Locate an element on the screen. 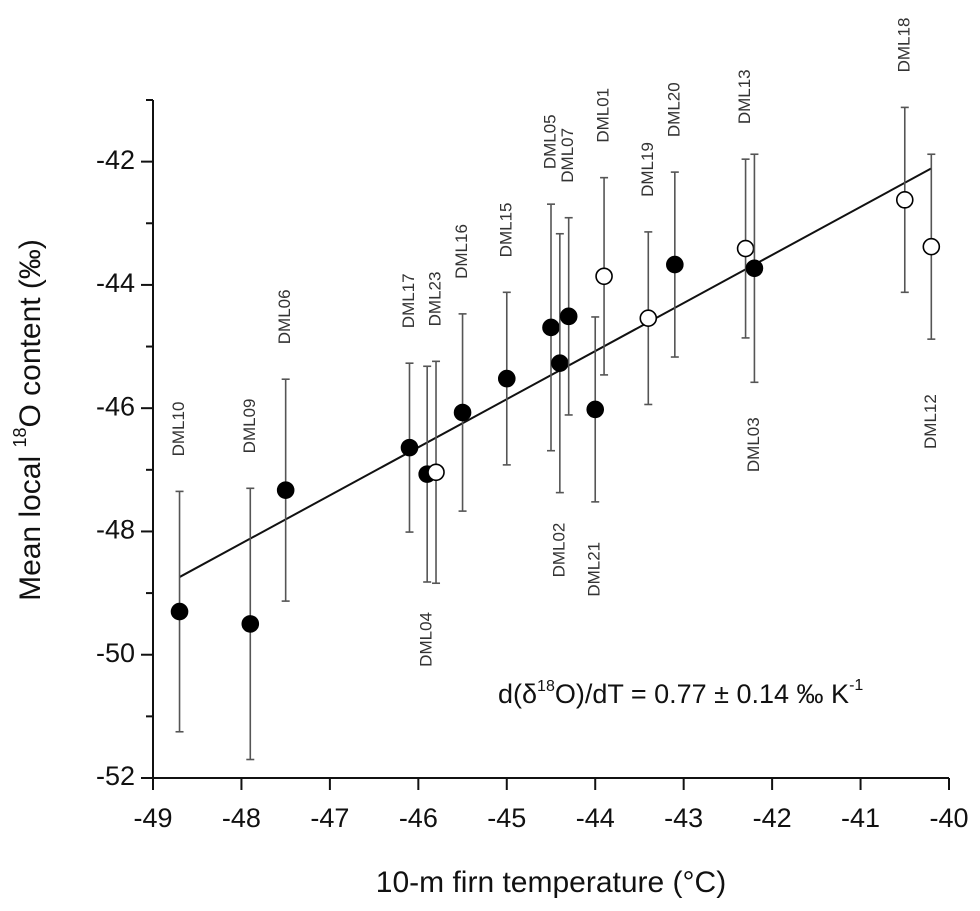 The image size is (980, 911). y-tick-label: -44 is located at coordinates (115, 283).